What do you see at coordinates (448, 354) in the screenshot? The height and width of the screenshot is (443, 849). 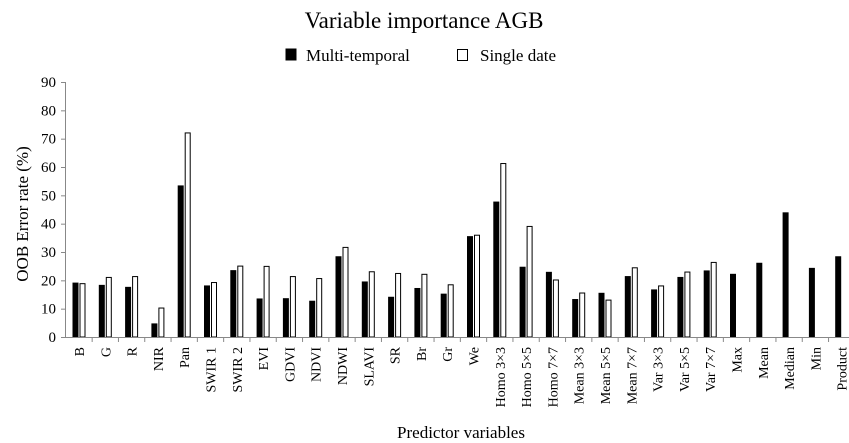 I see `x-tick-label: Gr` at bounding box center [448, 354].